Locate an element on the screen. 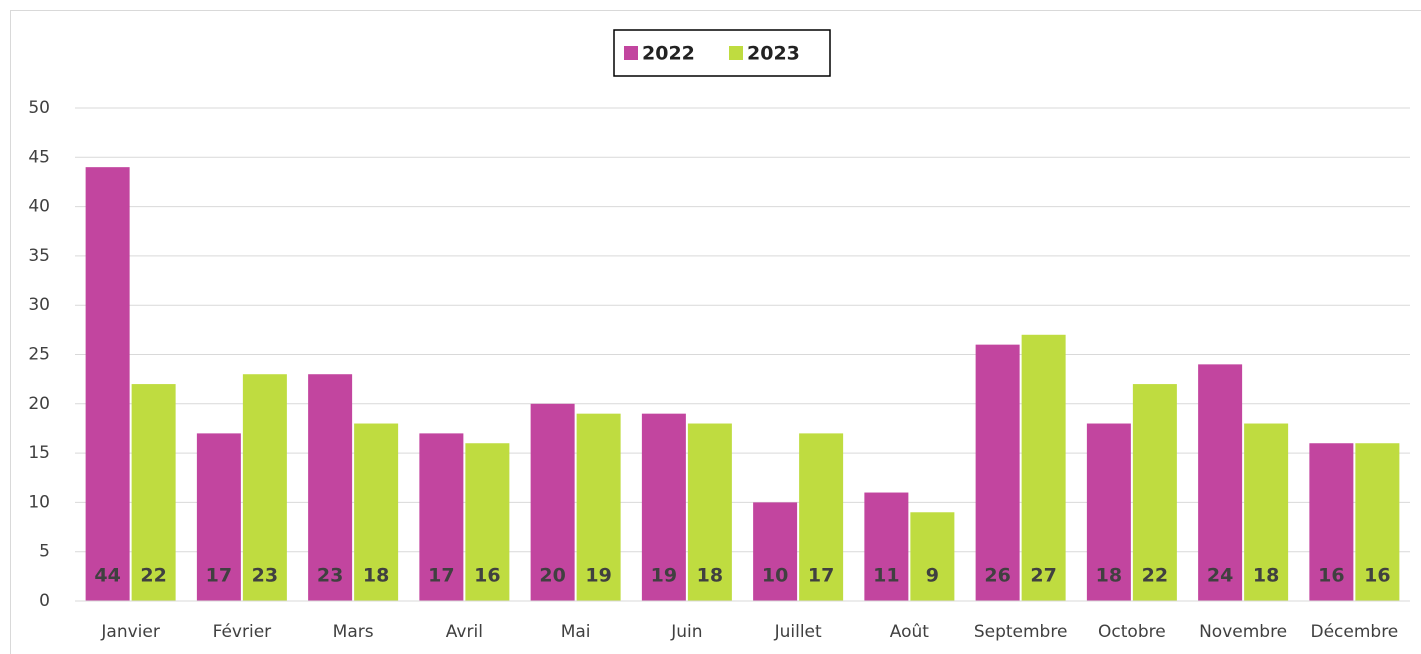 This screenshot has height=654, width=1421. y-tick-label: 45 is located at coordinates (39, 157).